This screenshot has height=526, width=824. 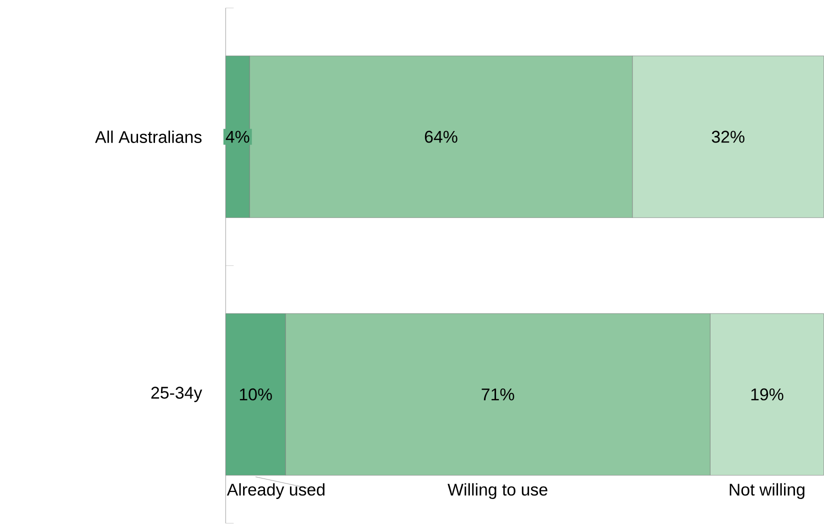 I want to click on y-tick-label: 25-34y, so click(x=176, y=394).